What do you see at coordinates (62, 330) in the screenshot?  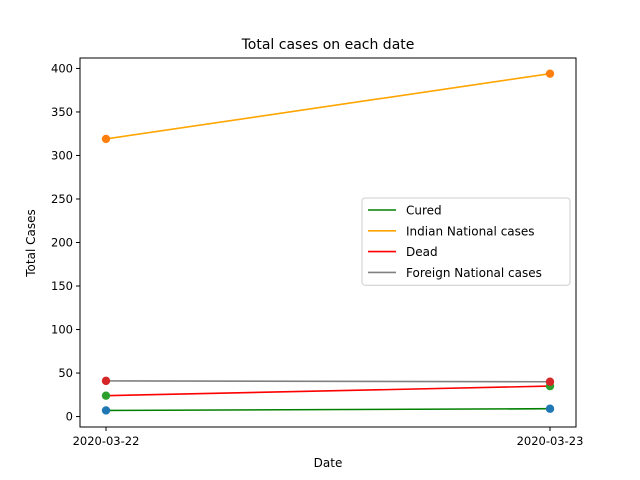 I see `y-tick-label: 100` at bounding box center [62, 330].